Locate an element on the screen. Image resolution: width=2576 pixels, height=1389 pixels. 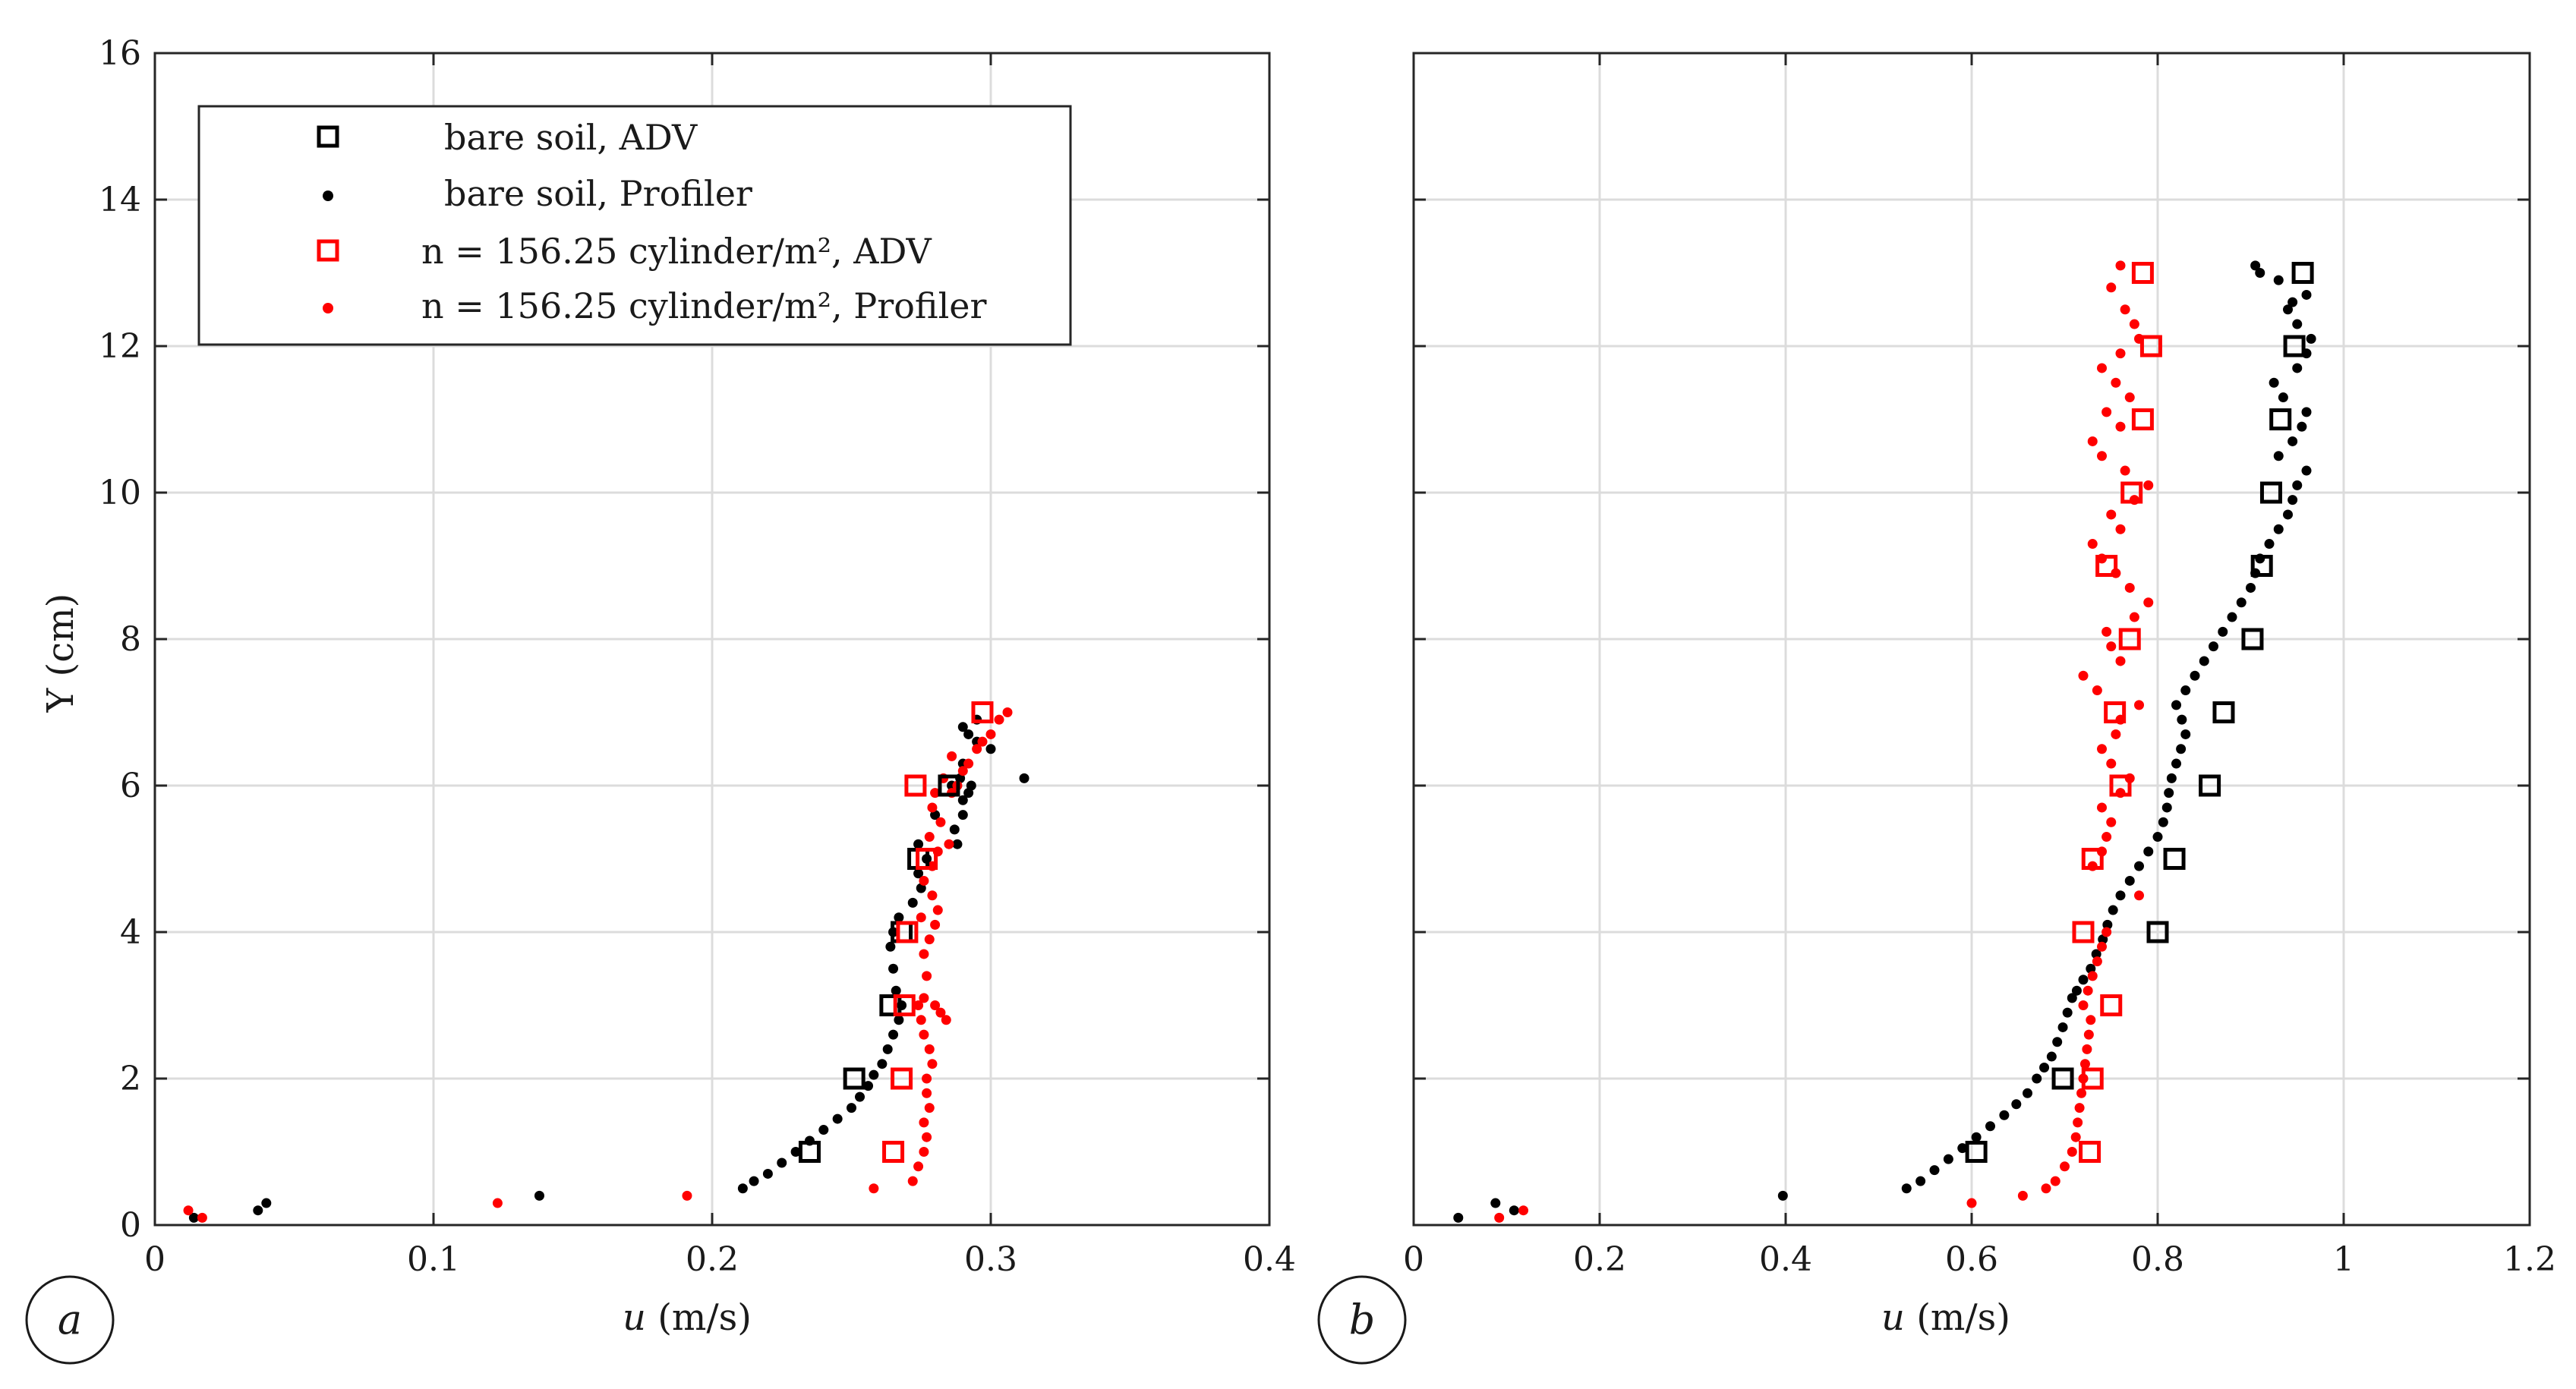
legend-label: n = 156.25 cylinder/m², Profiler is located at coordinates (704, 305).